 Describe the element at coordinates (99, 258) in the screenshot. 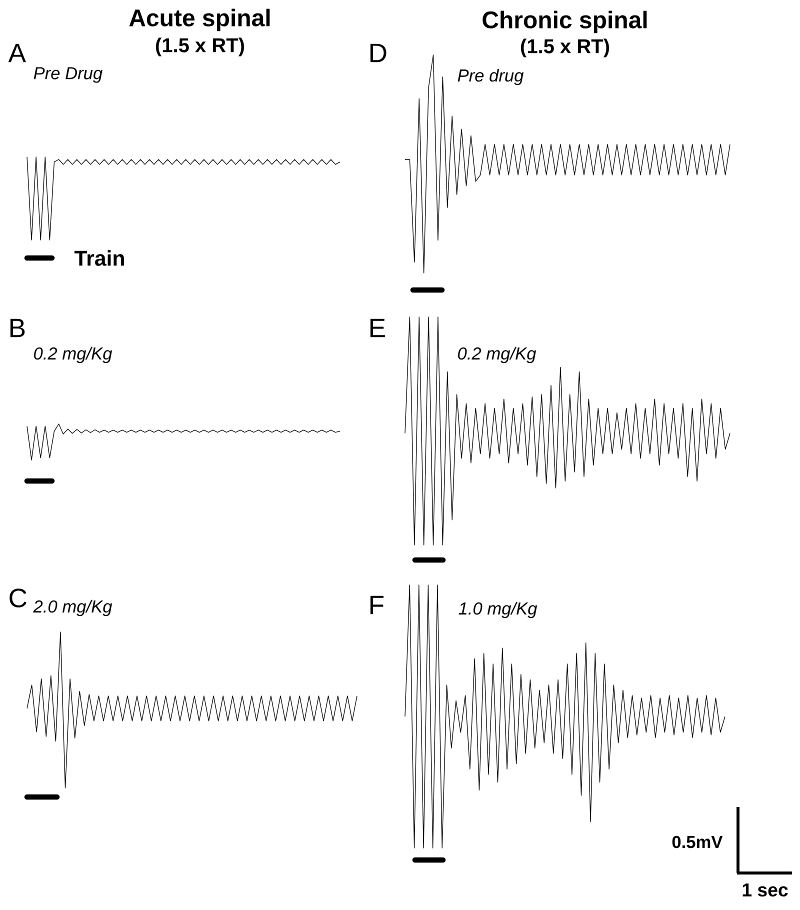

I see `text: Train` at that location.